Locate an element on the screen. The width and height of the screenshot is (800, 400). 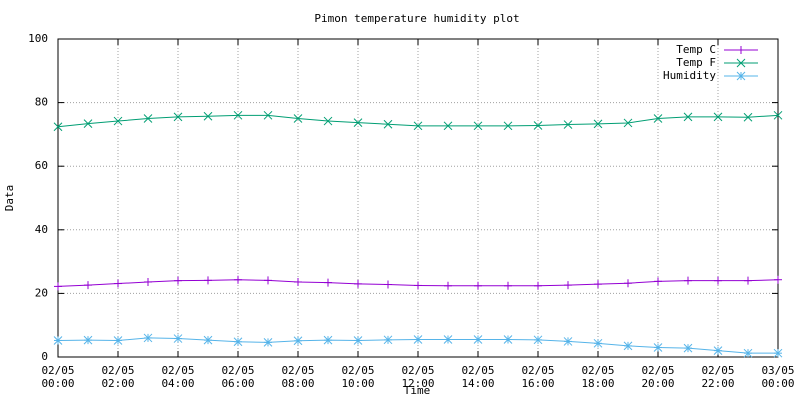
y-tick-label: 60 is located at coordinates (41, 165).